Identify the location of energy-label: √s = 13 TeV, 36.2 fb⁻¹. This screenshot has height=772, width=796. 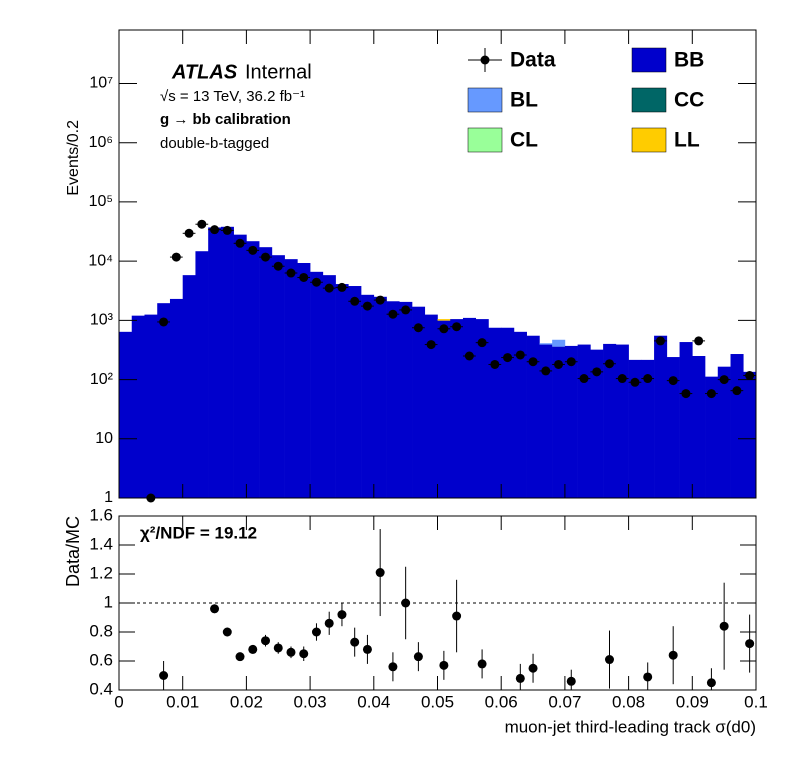
(232, 96).